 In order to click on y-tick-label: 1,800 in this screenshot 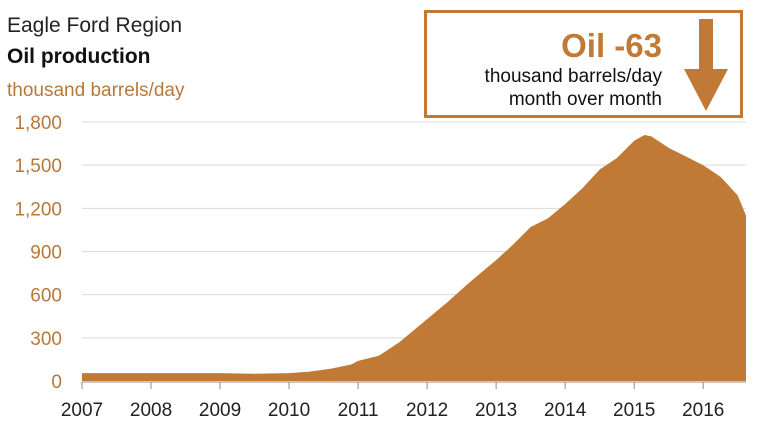, I will do `click(38, 123)`.